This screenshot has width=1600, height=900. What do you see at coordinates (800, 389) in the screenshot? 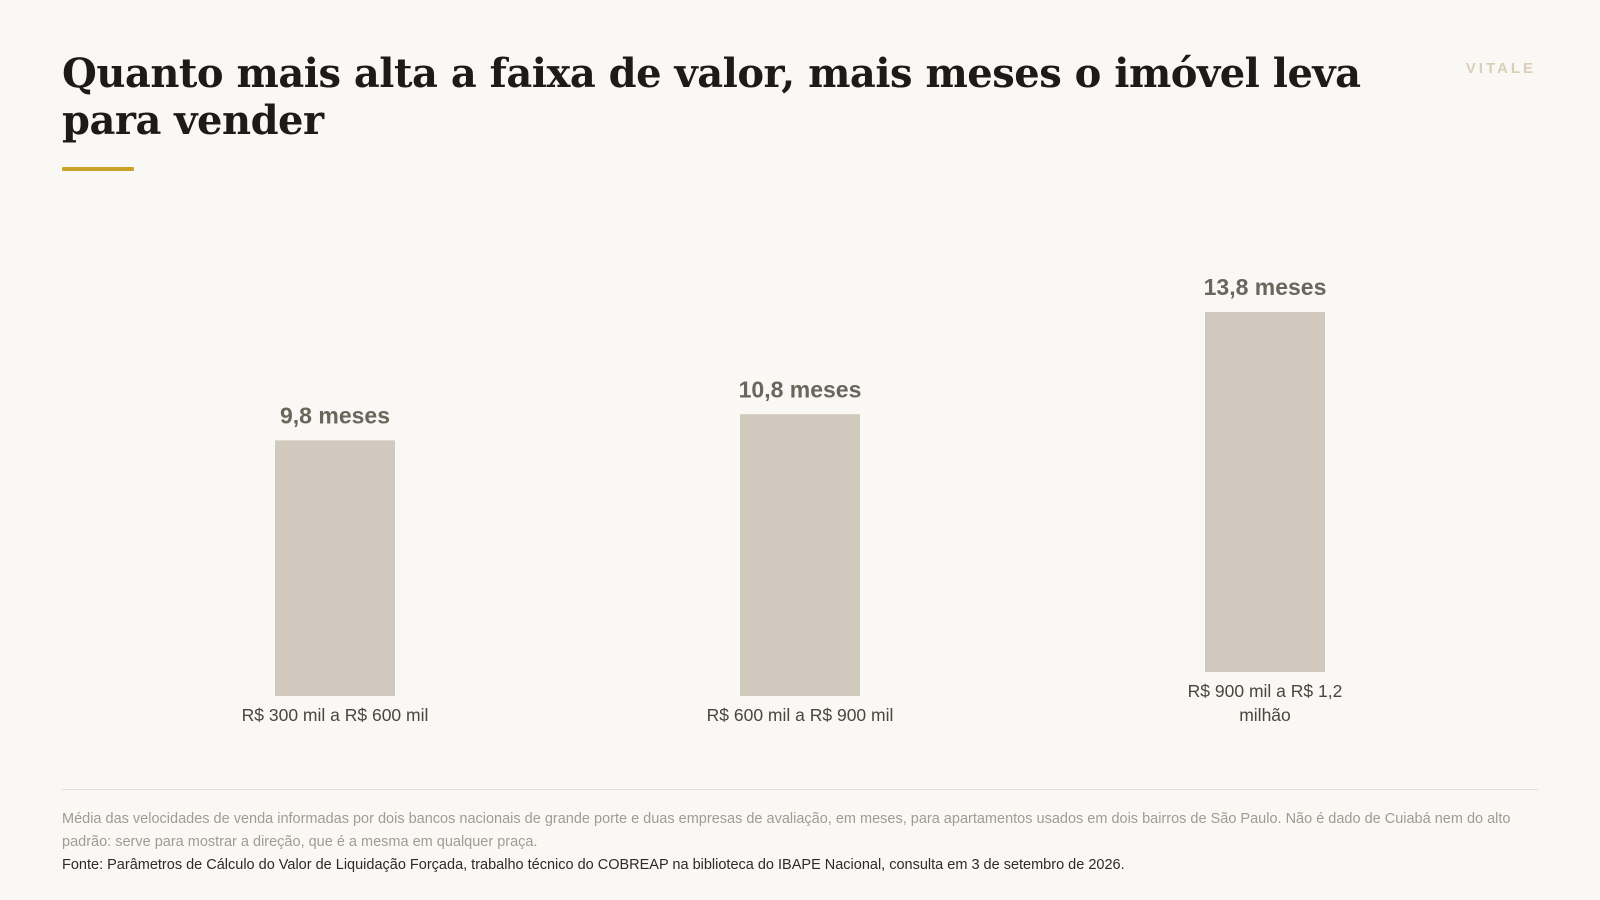
I see `bar-value-label: 10,8 meses` at bounding box center [800, 389].